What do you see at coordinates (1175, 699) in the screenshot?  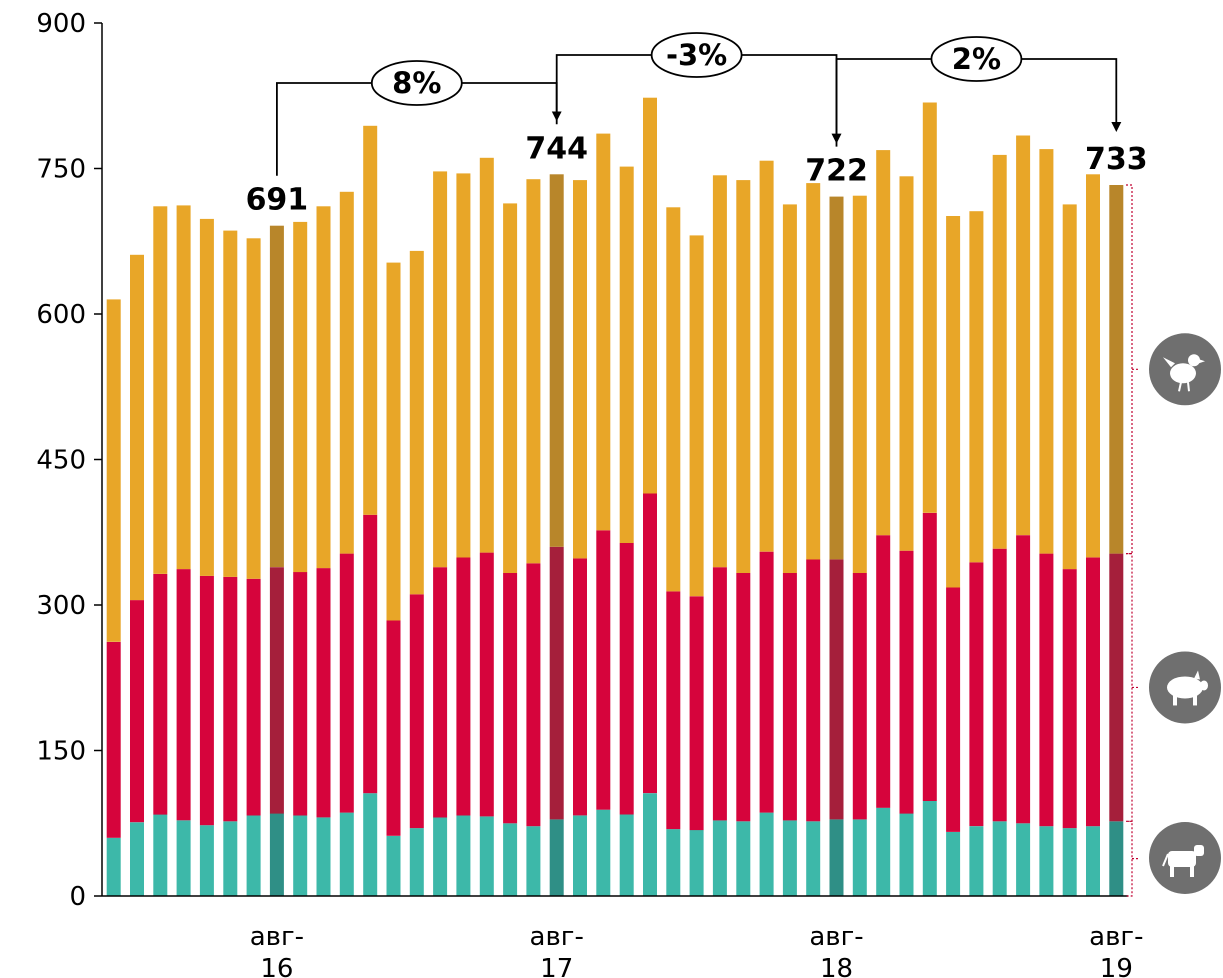 I see `pig-leg` at bounding box center [1175, 699].